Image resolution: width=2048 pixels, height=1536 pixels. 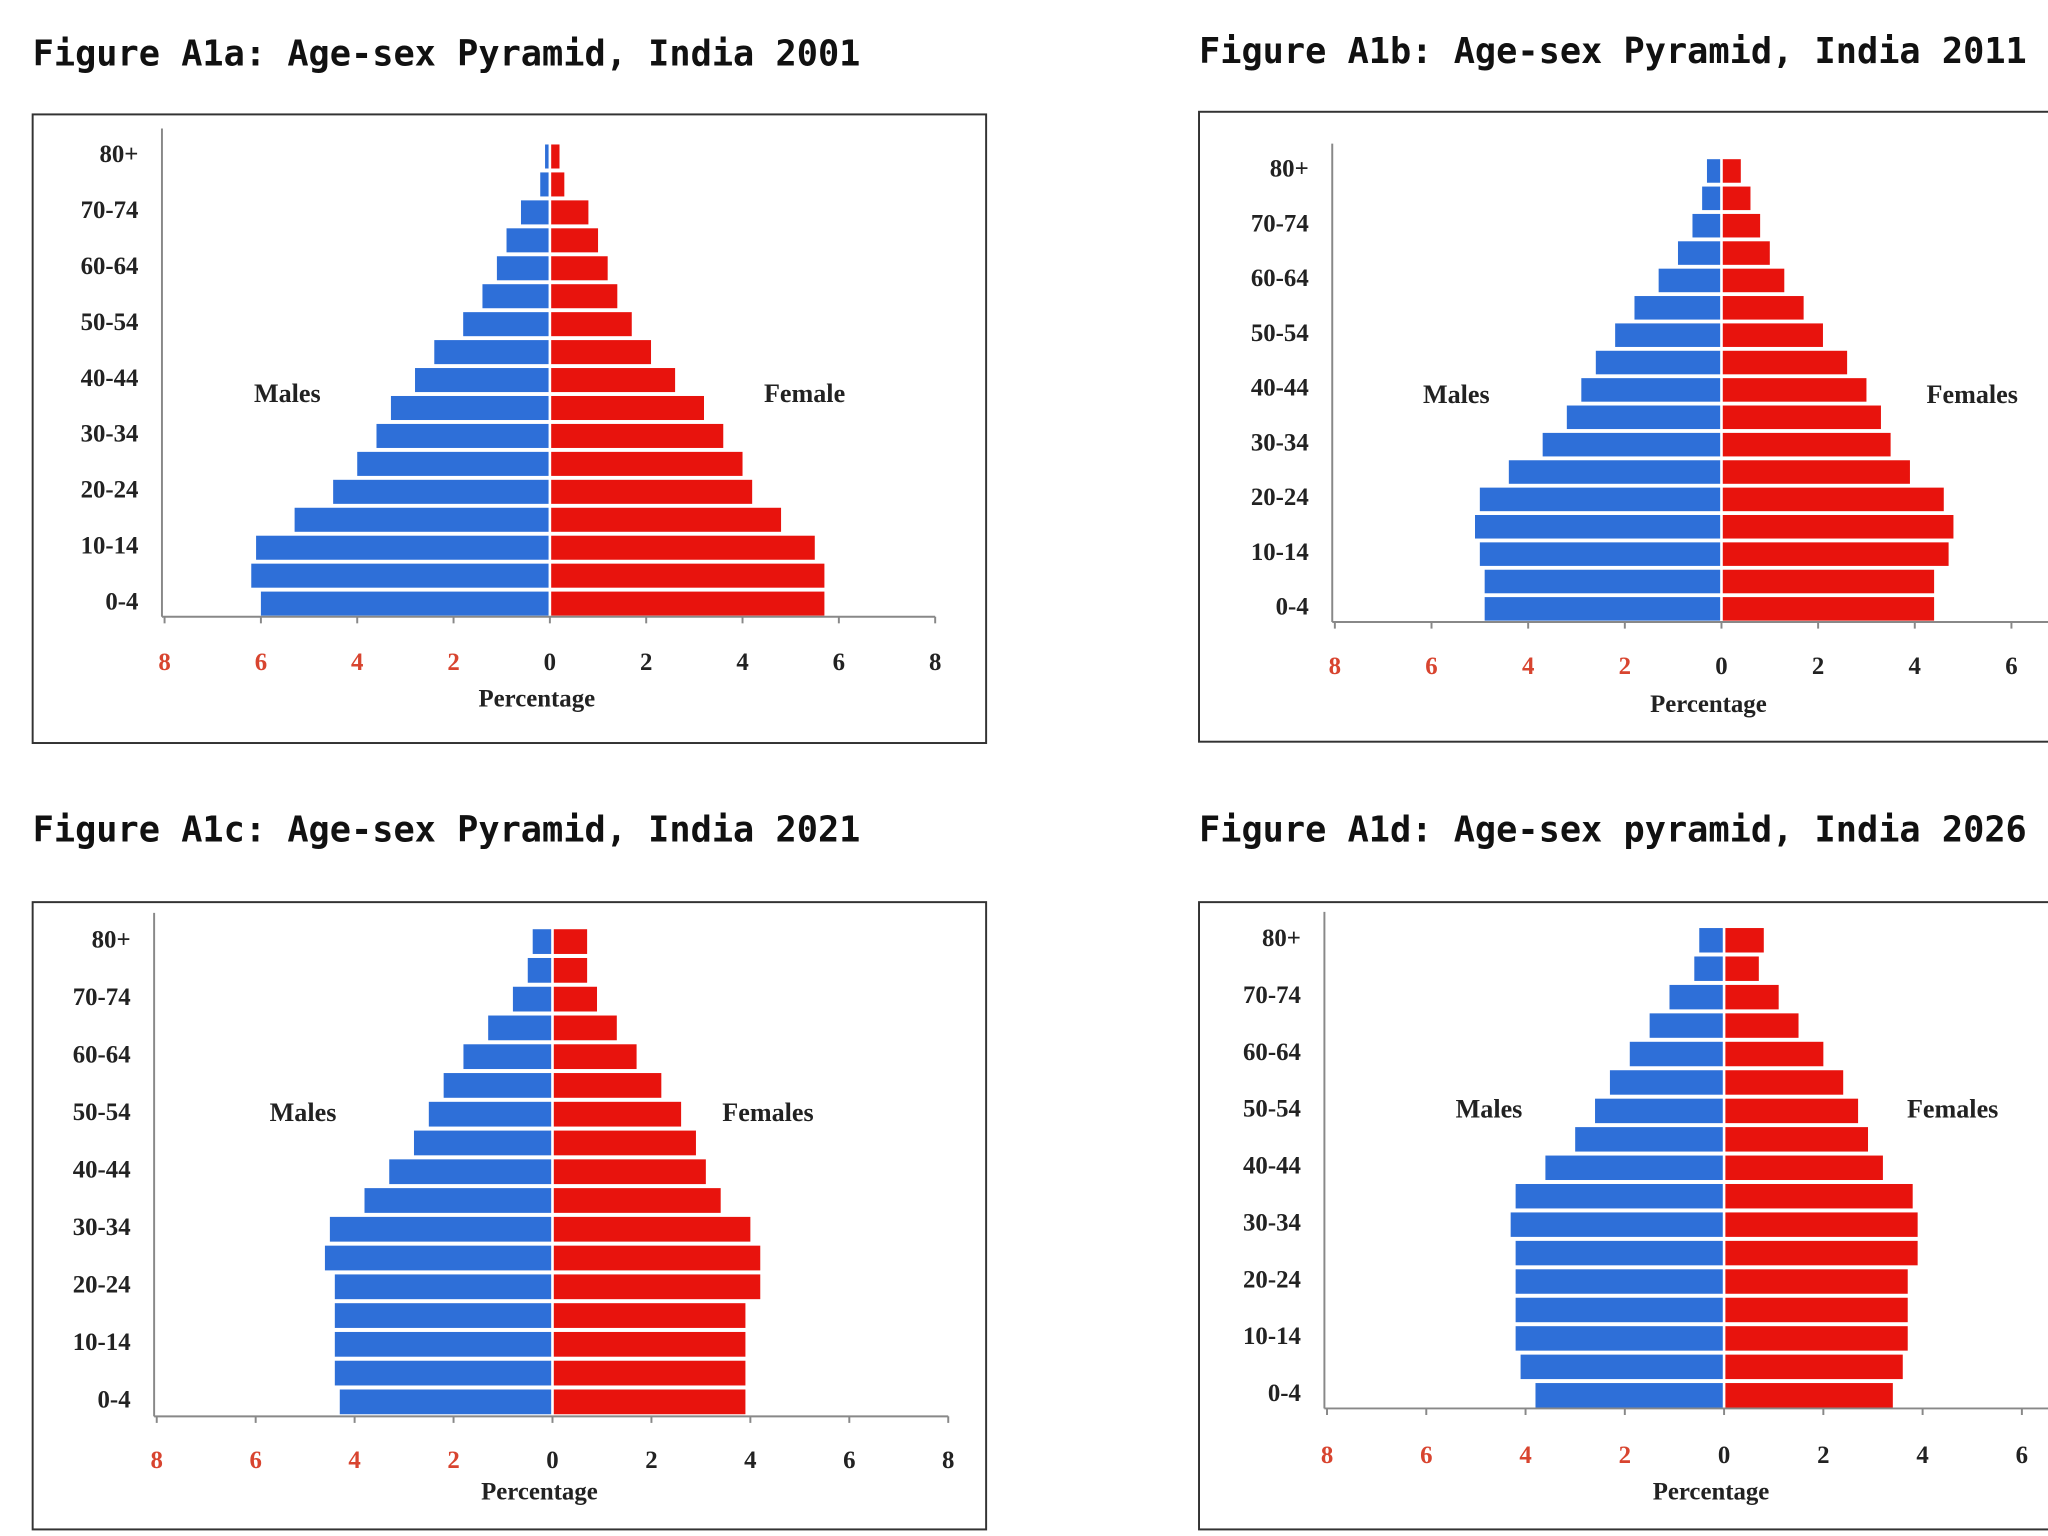 I want to click on series-label: Females, so click(x=1952, y=1108).